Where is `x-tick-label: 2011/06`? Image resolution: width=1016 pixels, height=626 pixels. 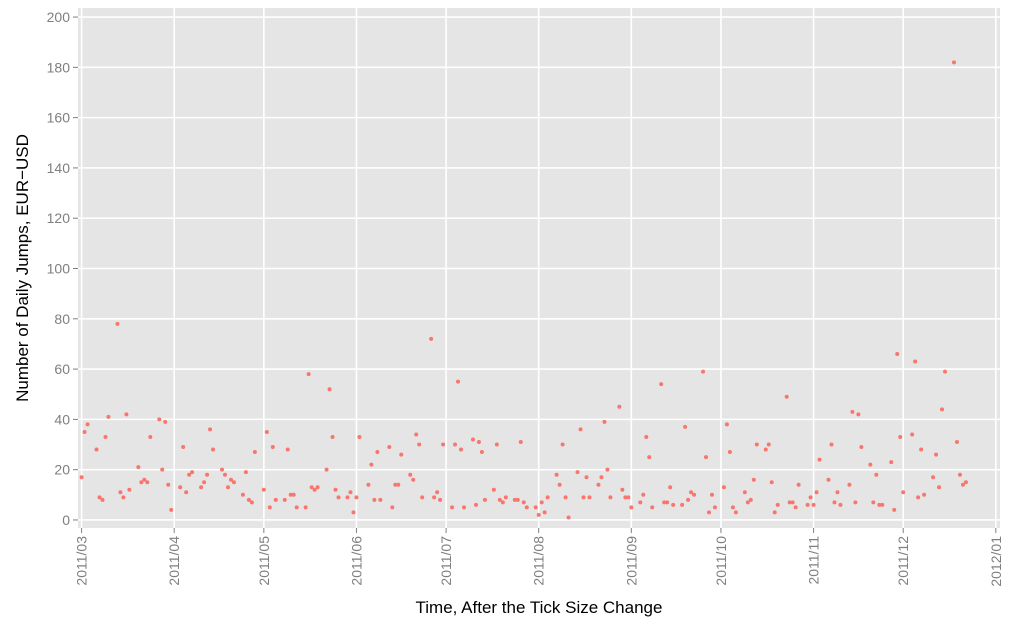 x-tick-label: 2011/06 is located at coordinates (356, 561).